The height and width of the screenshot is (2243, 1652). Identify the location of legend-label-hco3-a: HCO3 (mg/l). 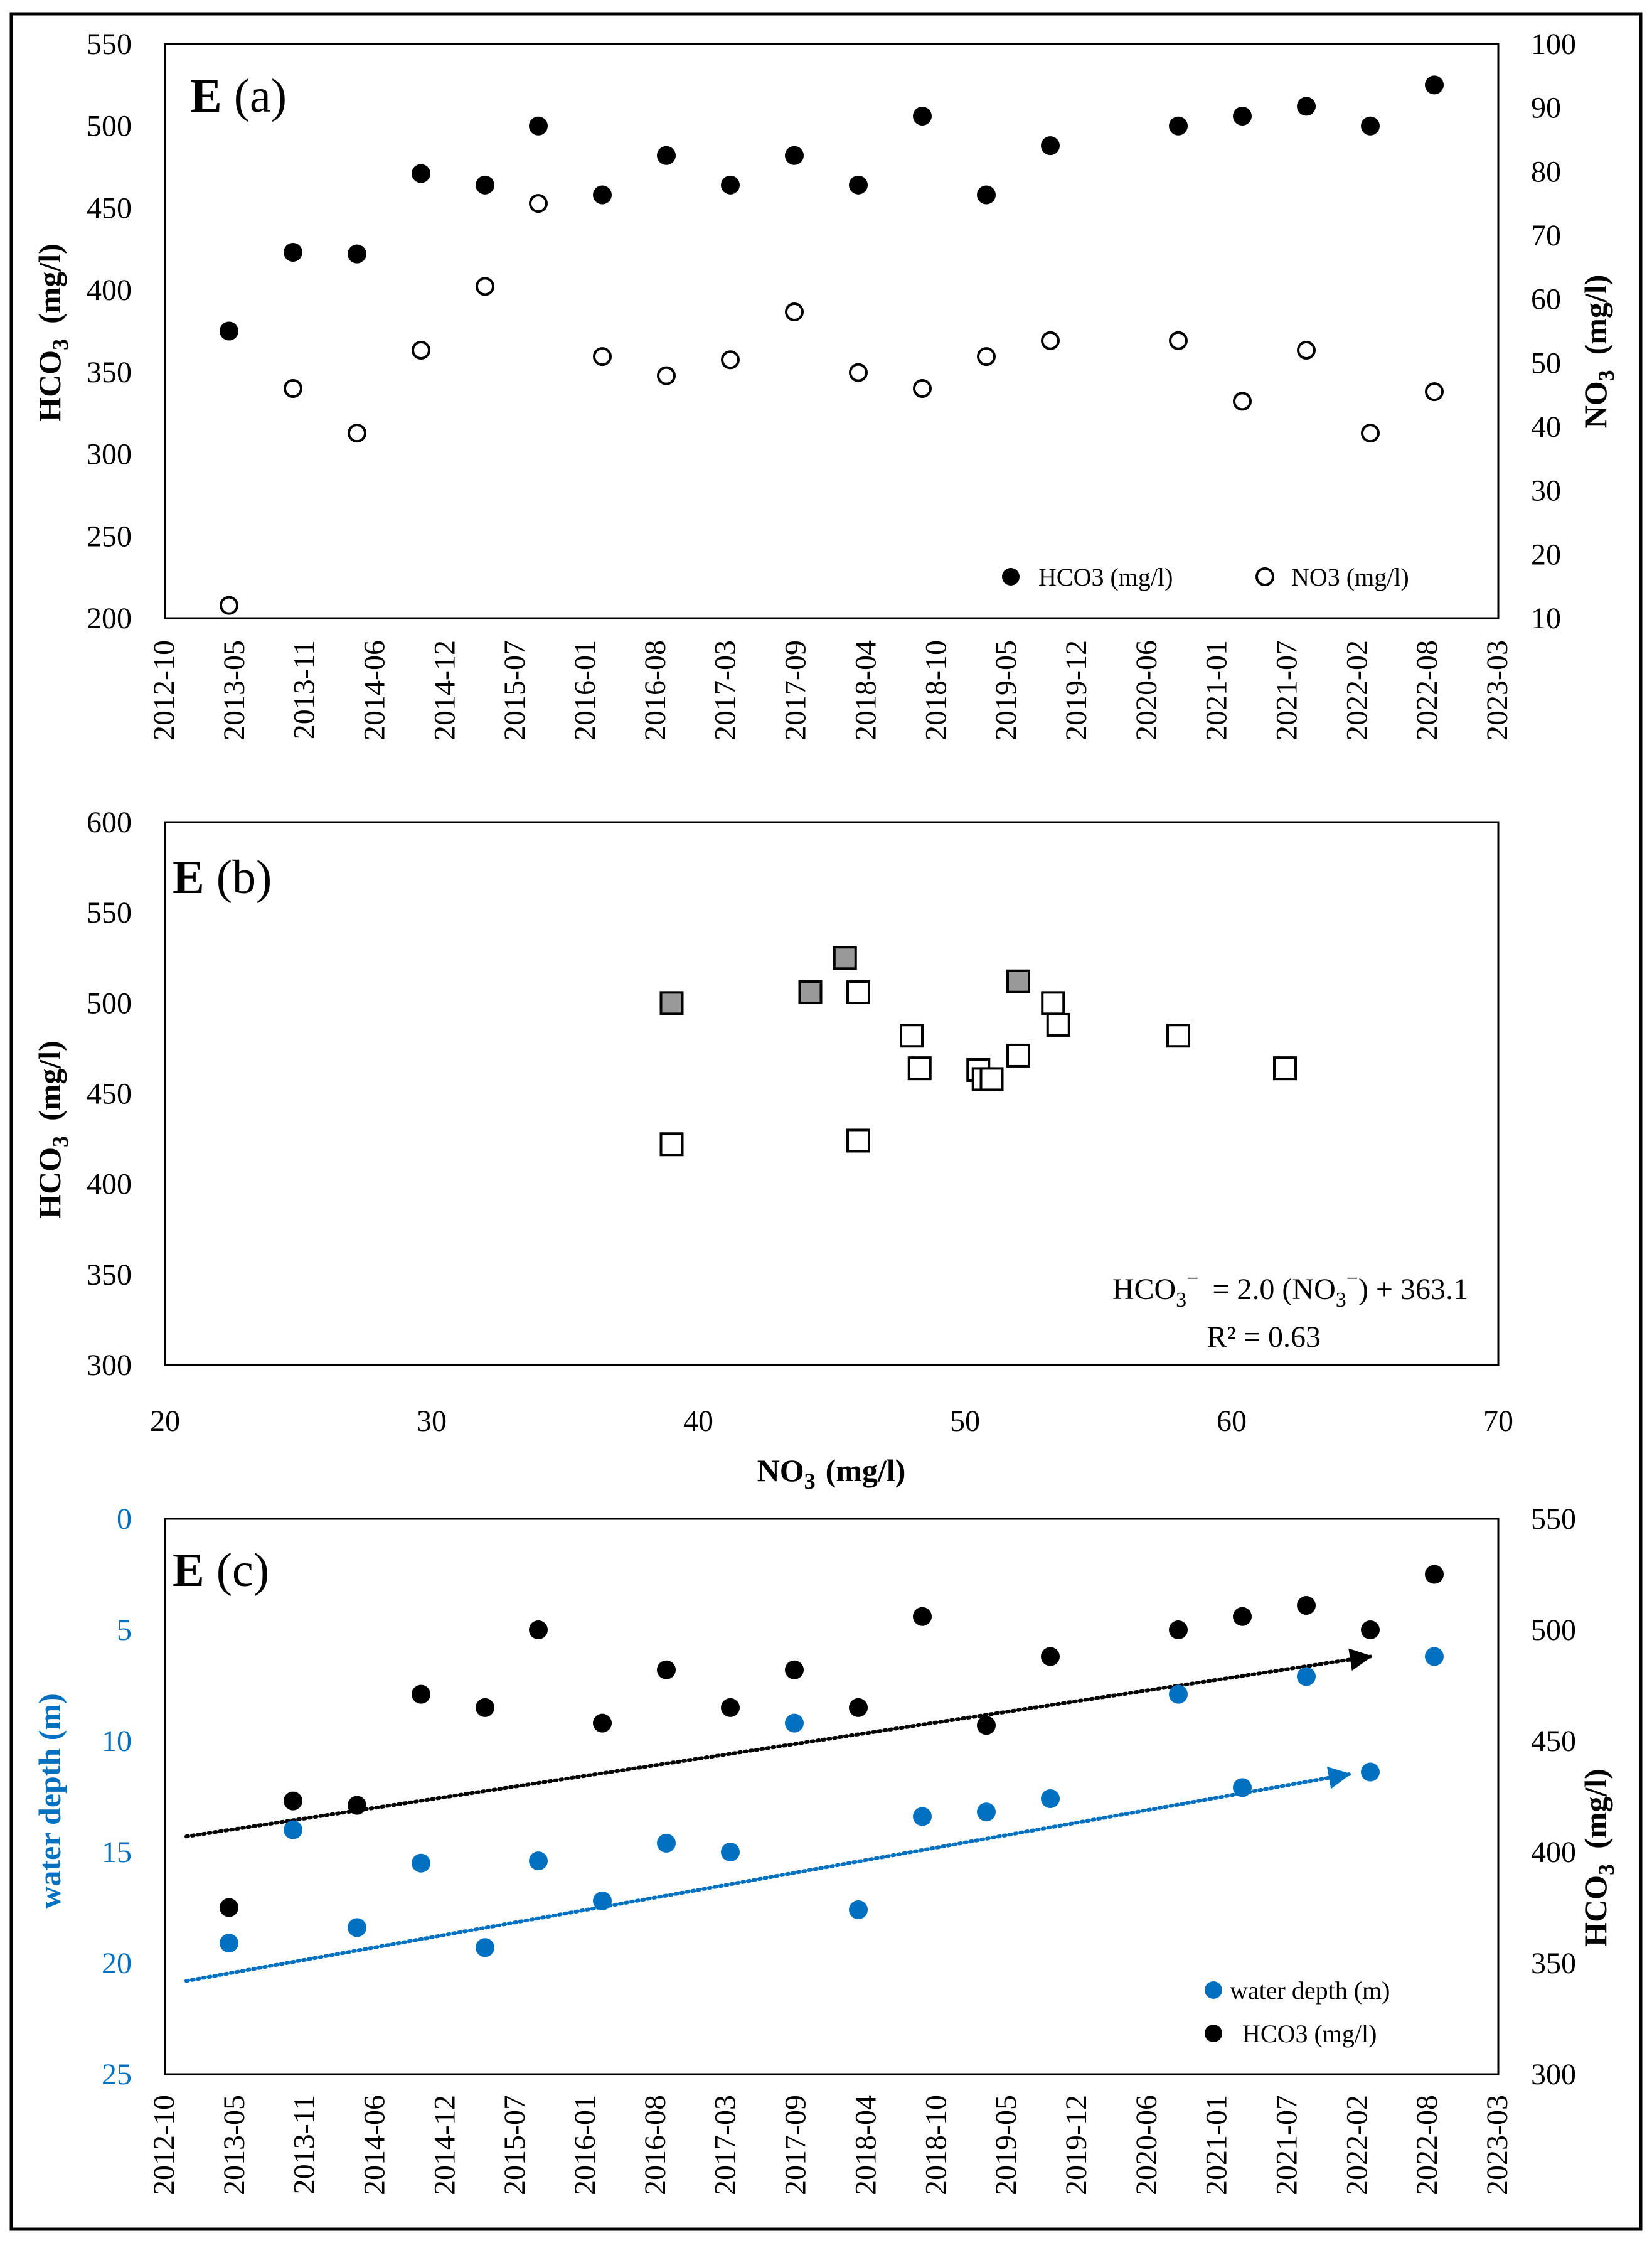
(1106, 577).